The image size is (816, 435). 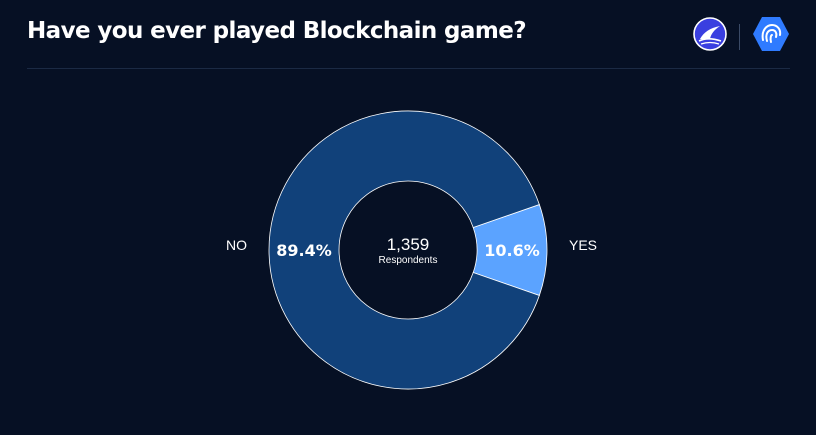 I want to click on category-label-no: NO, so click(x=236, y=245).